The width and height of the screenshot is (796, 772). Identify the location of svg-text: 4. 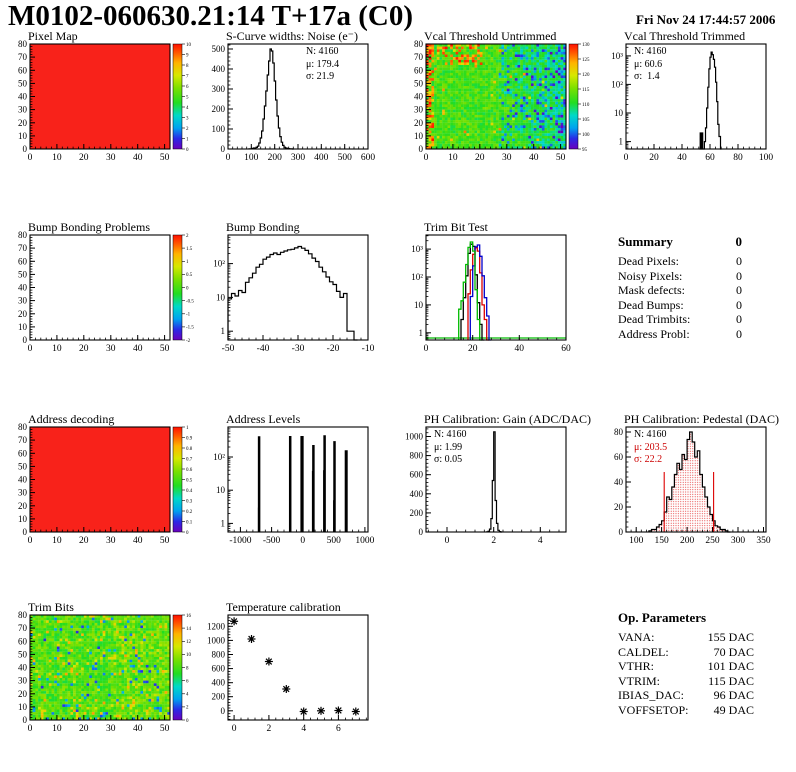
(187, 108).